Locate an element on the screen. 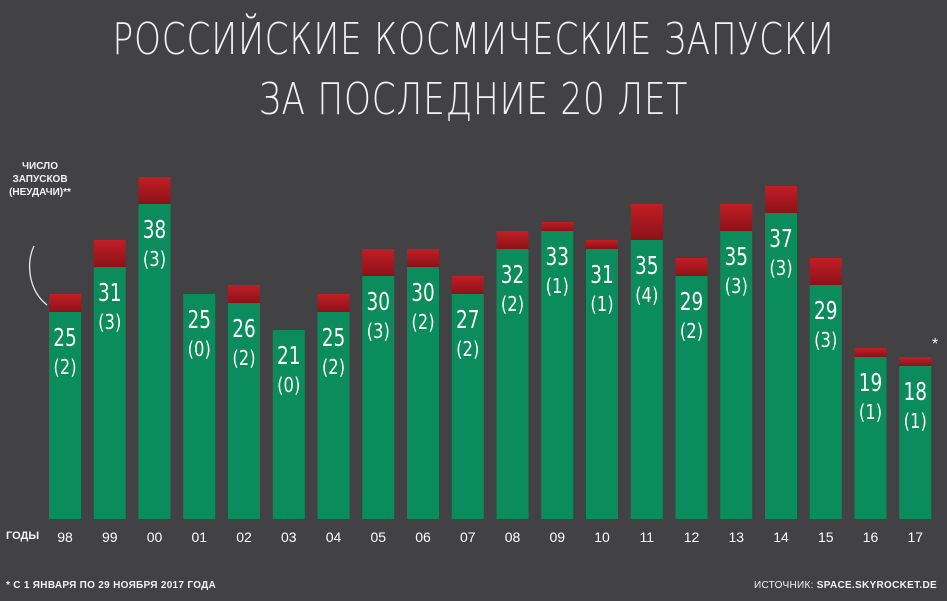 This screenshot has width=947, height=601. data-label-launches-17: 18 is located at coordinates (915, 392).